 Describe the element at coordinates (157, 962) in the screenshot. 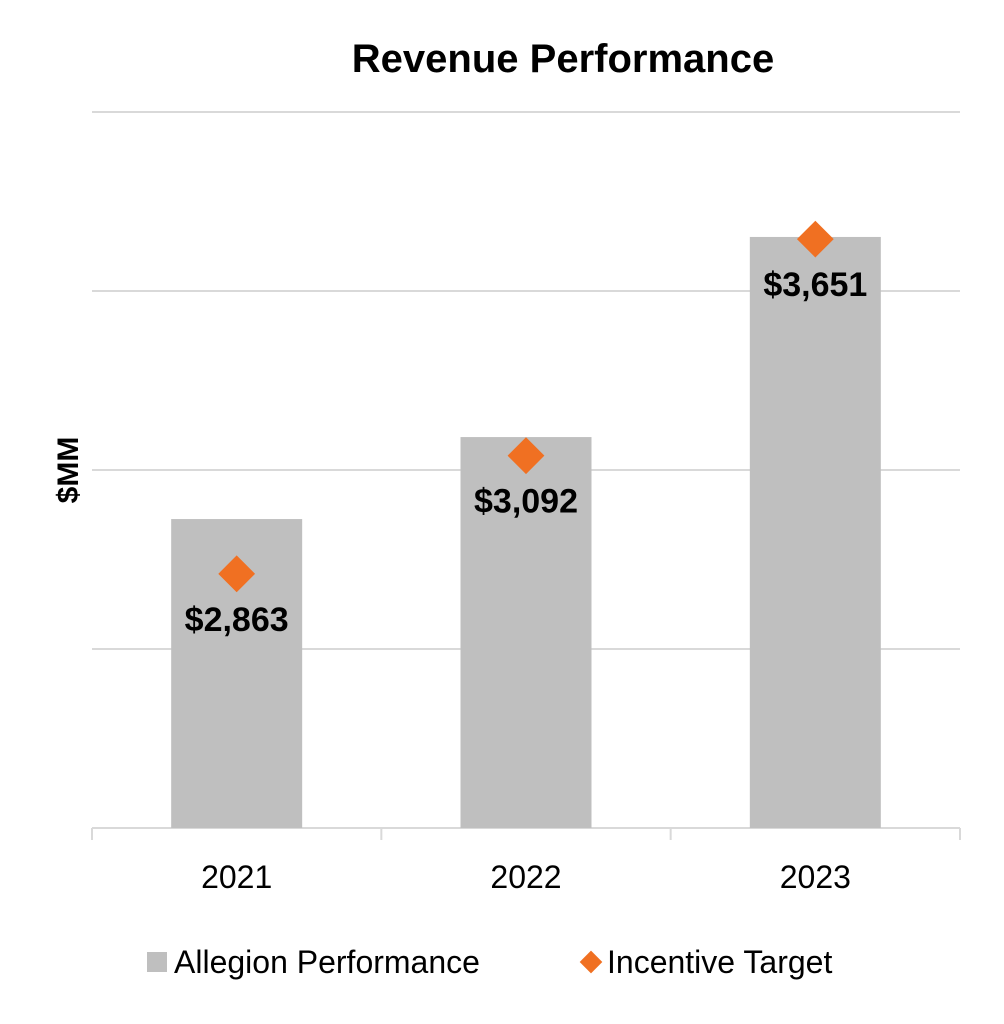

I see `legend-swatch-performance` at that location.